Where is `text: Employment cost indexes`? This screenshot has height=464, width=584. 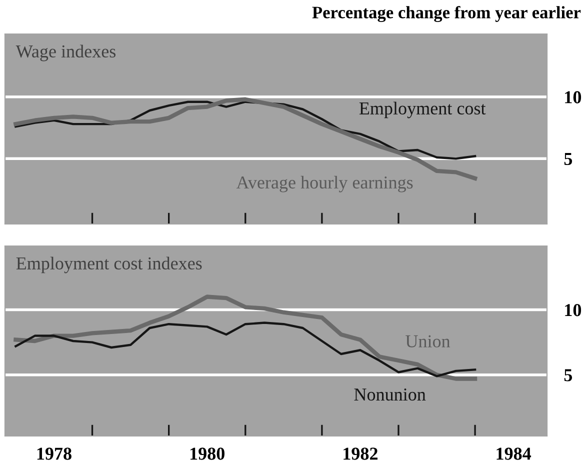 text: Employment cost indexes is located at coordinates (109, 265).